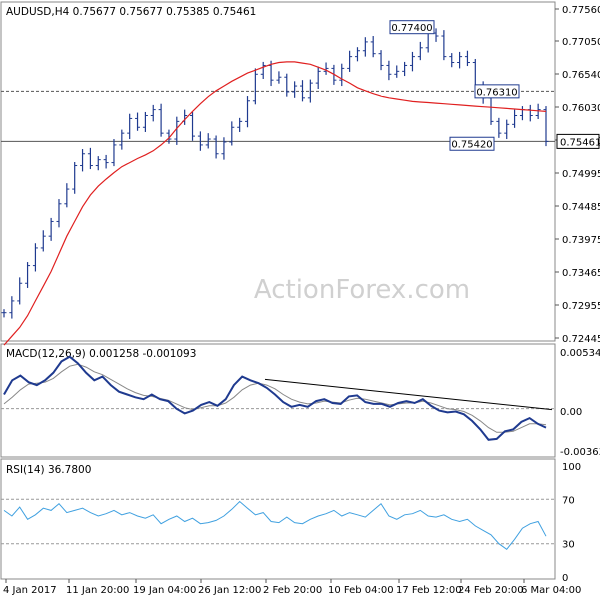 The image size is (600, 604). Describe the element at coordinates (581, 207) in the screenshot. I see `price-y-tick-label: 0.74485` at that location.